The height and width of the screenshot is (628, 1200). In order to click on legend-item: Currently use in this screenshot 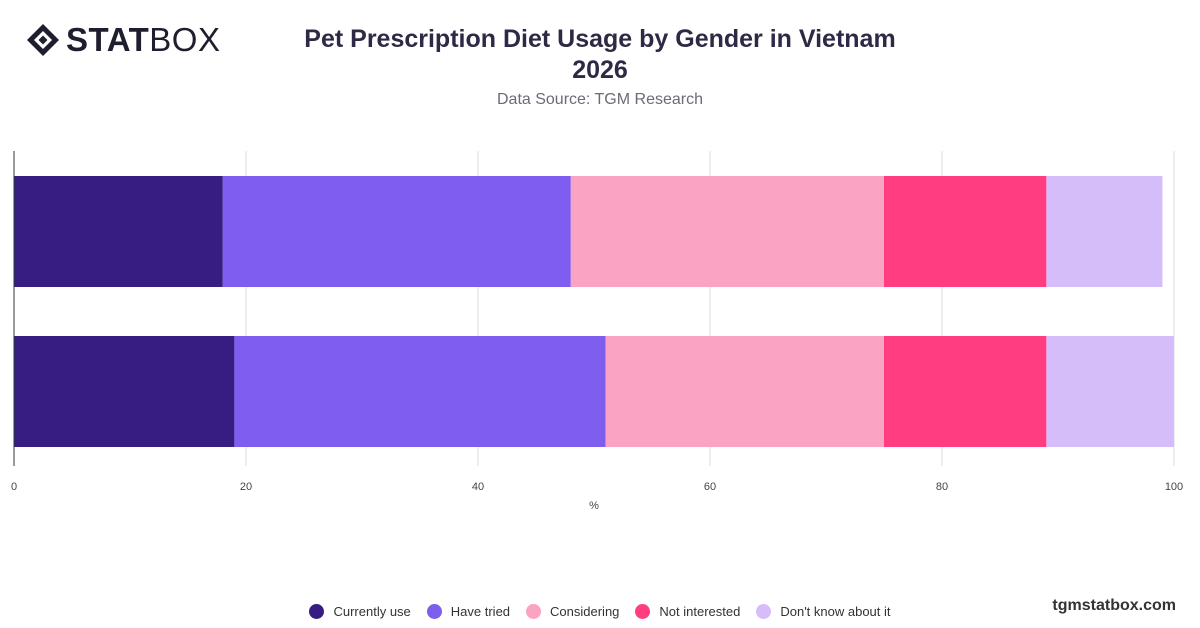, I will do `click(360, 611)`.